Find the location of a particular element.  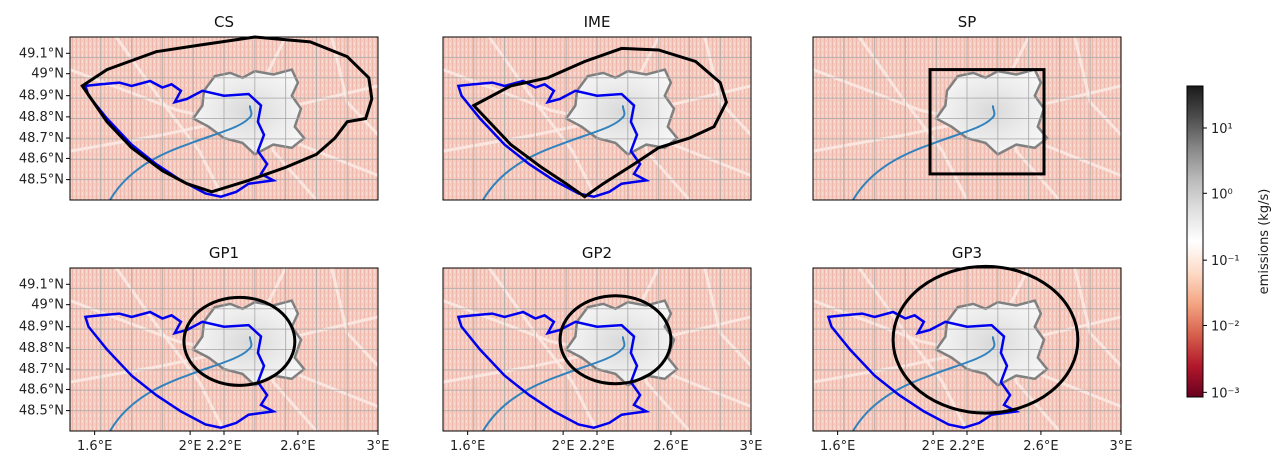

colorbar-gradient is located at coordinates (1195, 241).